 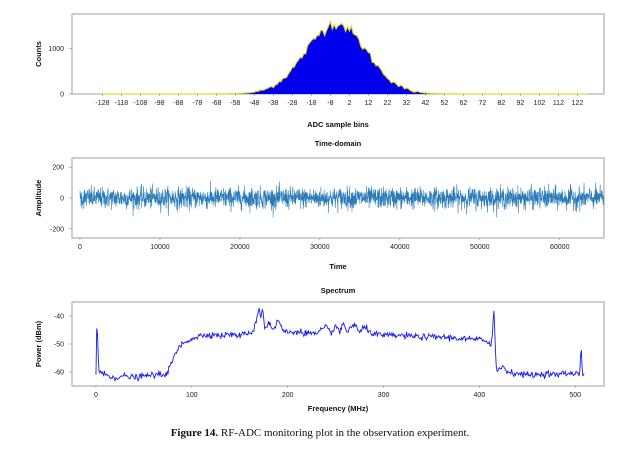 I want to click on time-domain-y-tick-label: 200, so click(x=58, y=168).